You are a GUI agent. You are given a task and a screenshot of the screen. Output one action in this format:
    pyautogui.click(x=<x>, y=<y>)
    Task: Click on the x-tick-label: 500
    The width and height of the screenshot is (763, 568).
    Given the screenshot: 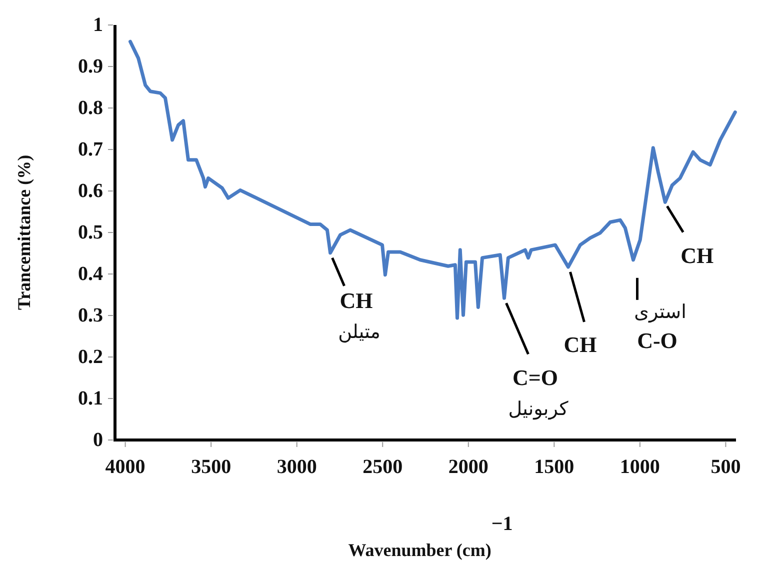 What is the action you would take?
    pyautogui.click(x=725, y=467)
    